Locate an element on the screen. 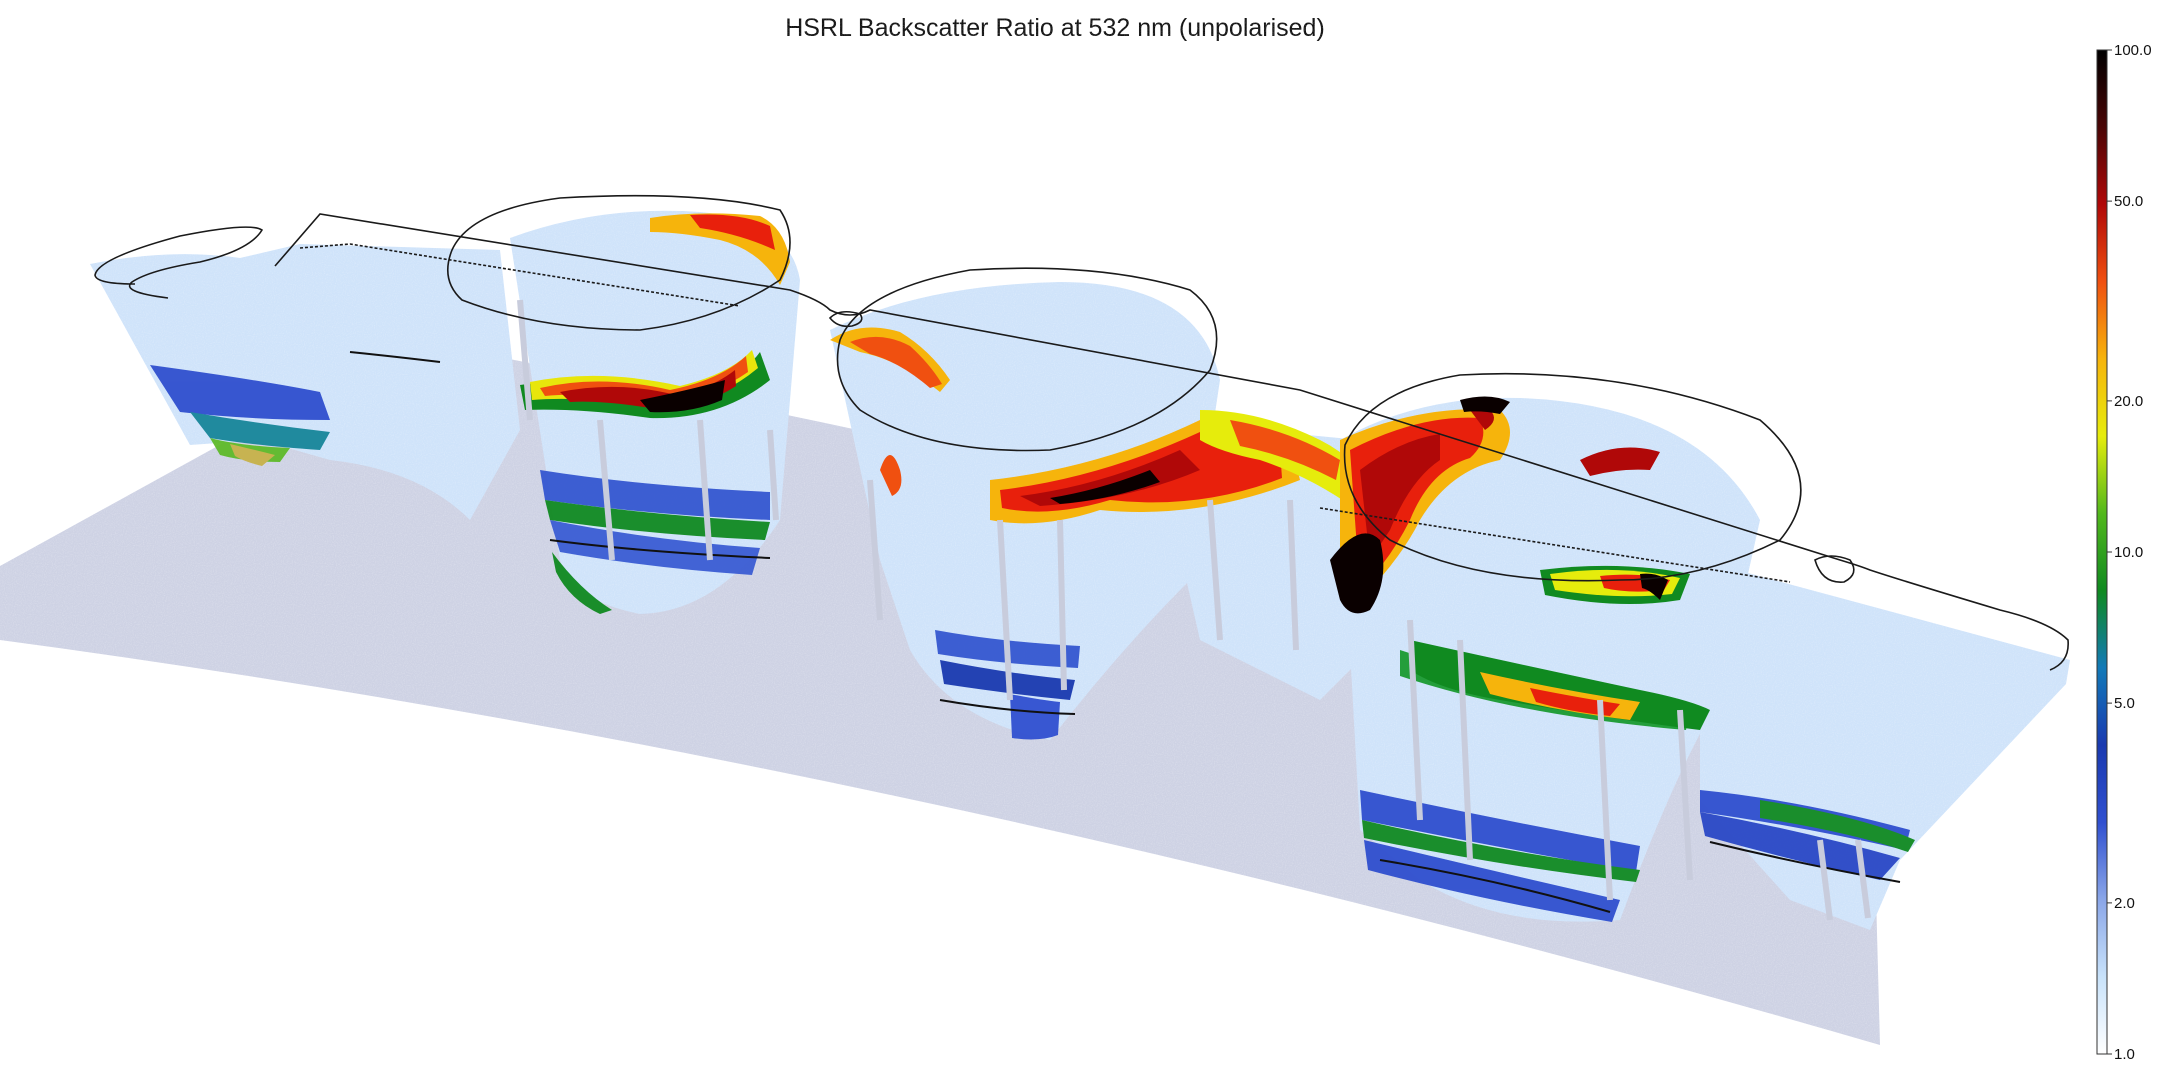 The image size is (2164, 1066). colorbar: 1.0 2.0 5.0 10.0 20.0 50.0 100.0 is located at coordinates (2124, 552).